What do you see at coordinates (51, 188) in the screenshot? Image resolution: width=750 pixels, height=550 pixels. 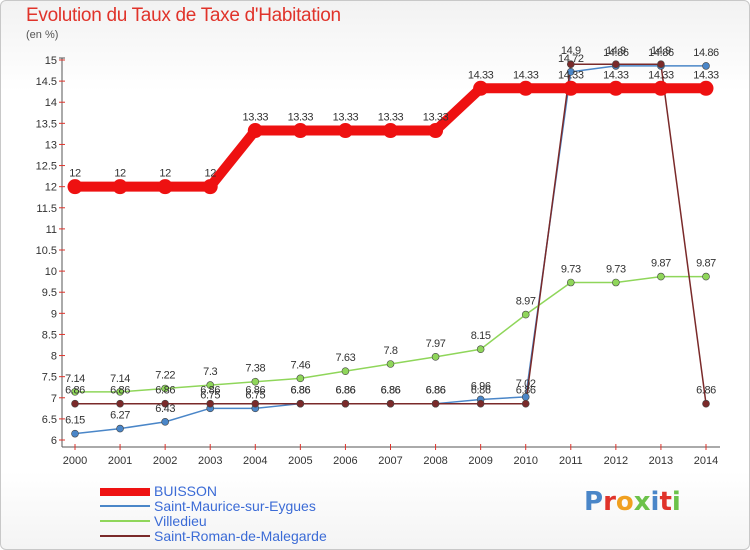 I see `y-tick-label: 12` at bounding box center [51, 188].